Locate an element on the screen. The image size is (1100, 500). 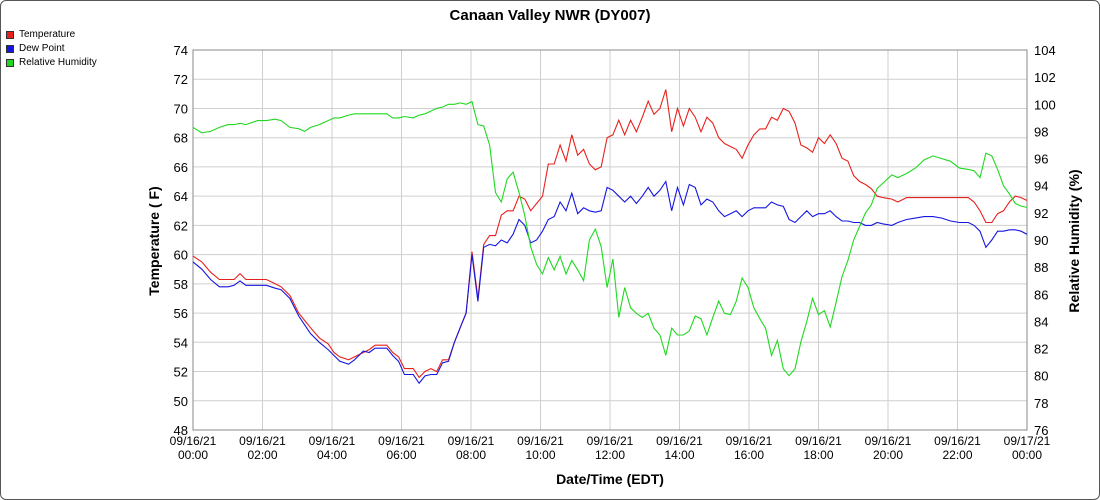
y-right-tick-label: 102 is located at coordinates (1045, 77).